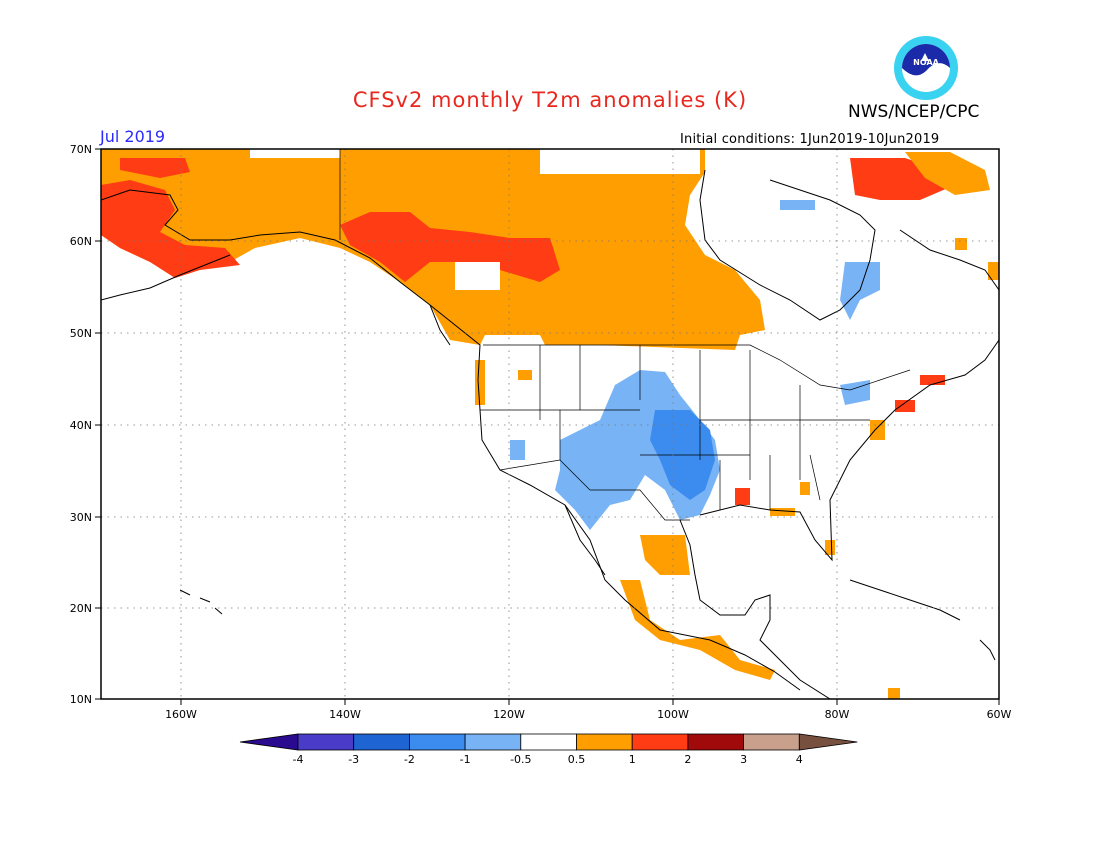 The height and width of the screenshot is (850, 1100). Describe the element at coordinates (742, 496) in the screenshot. I see `hot-anomaly-louisiana` at that location.